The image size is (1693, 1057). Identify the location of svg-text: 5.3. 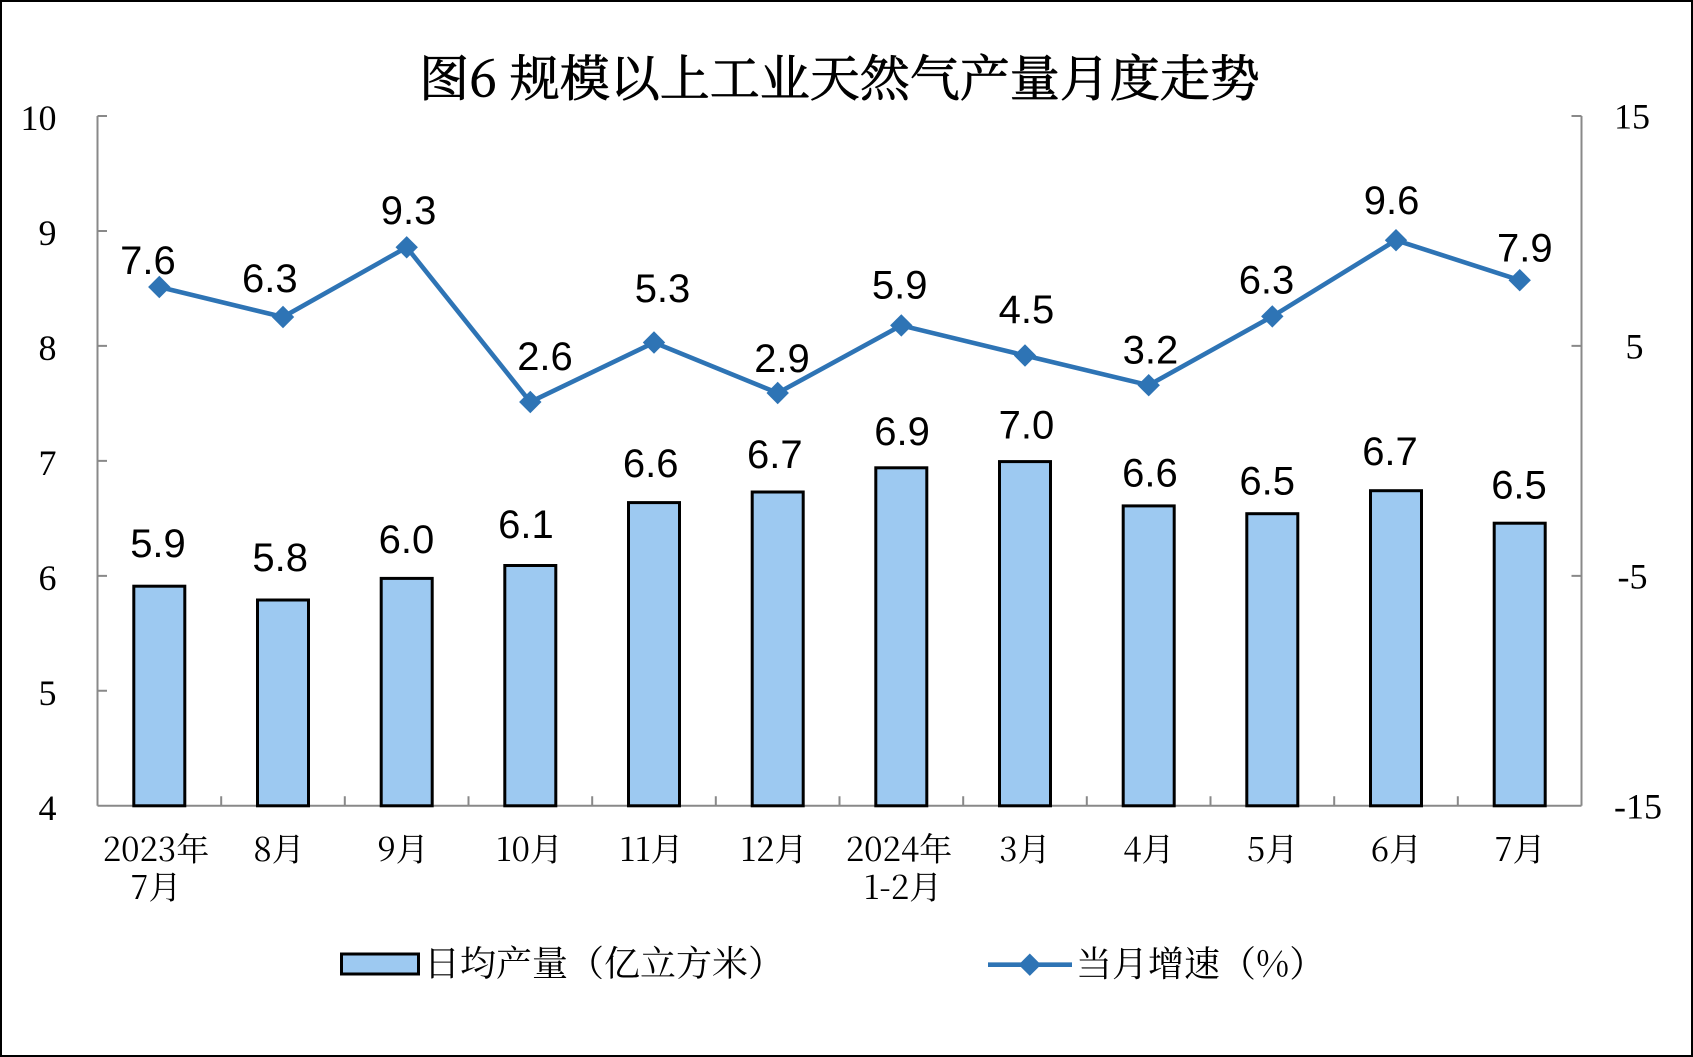
(663, 289).